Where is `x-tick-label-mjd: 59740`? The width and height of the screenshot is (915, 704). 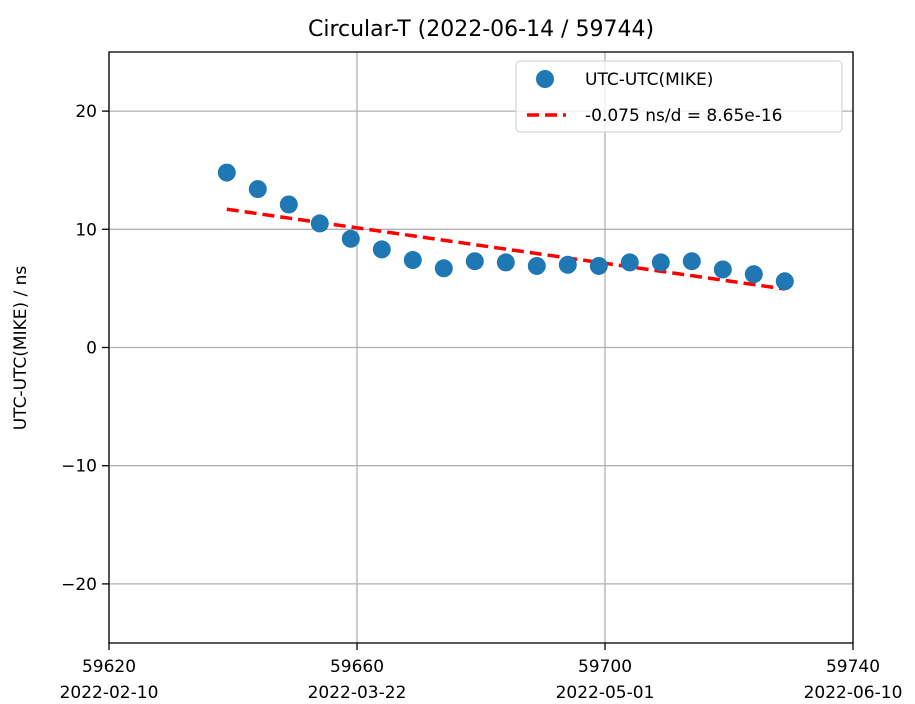
x-tick-label-mjd: 59740 is located at coordinates (853, 667).